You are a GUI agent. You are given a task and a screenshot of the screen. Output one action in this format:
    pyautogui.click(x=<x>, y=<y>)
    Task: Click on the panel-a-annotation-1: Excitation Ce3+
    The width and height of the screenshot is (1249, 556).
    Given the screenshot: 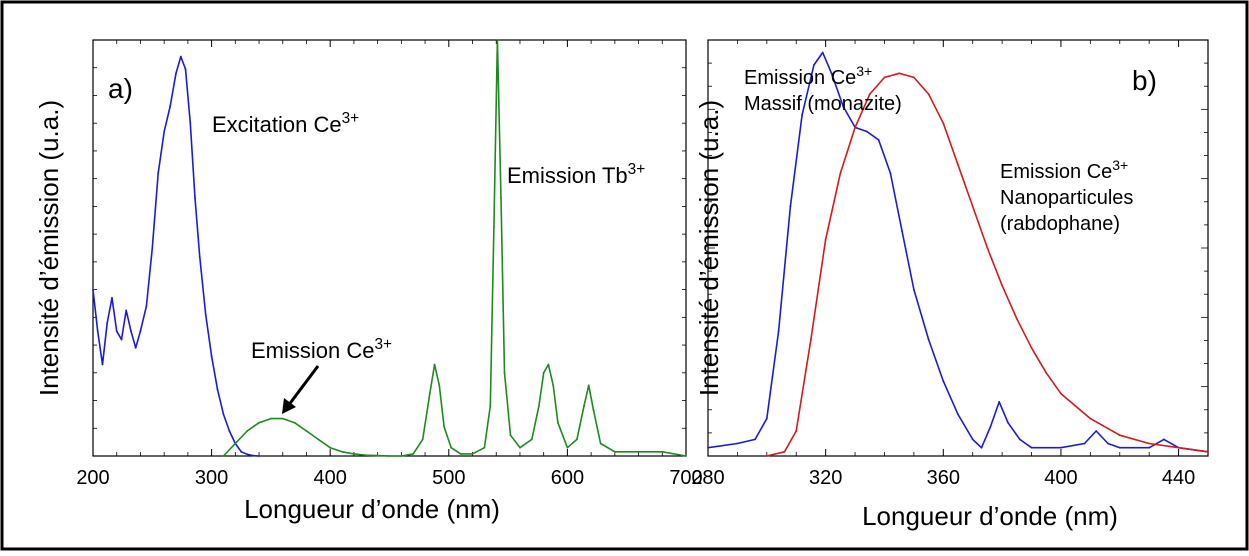 What is the action you would take?
    pyautogui.click(x=285, y=123)
    